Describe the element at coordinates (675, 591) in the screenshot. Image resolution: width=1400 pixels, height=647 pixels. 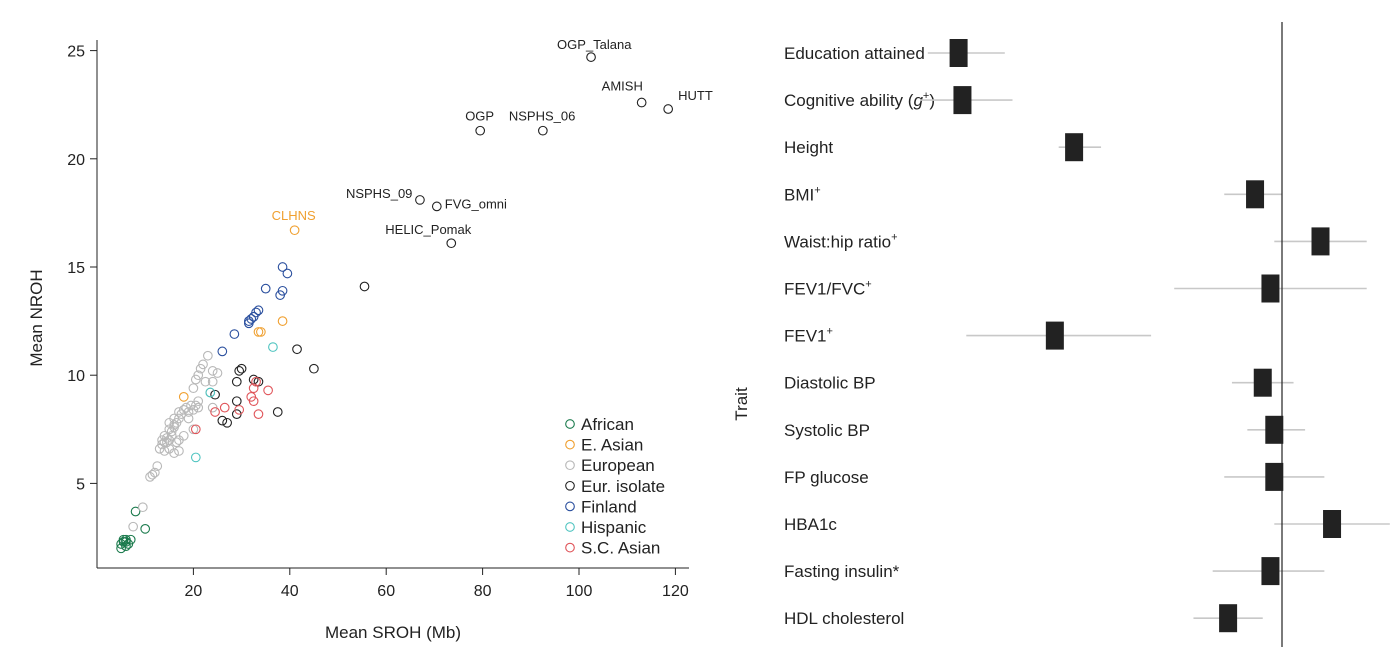
I see `scatter-x-tick-label: 120` at that location.